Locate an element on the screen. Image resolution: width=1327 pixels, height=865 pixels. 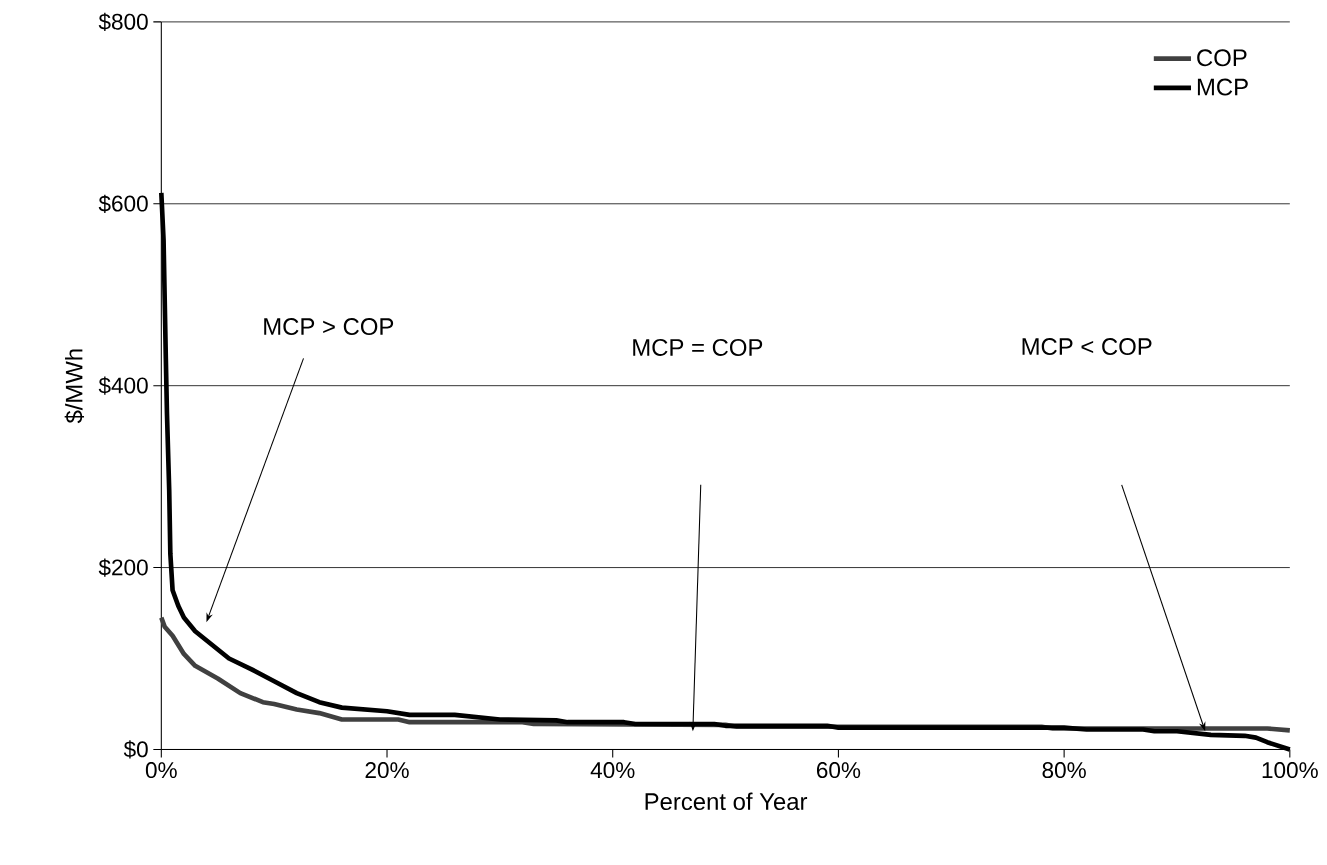
annotation: MCP < COP is located at coordinates (1087, 347).